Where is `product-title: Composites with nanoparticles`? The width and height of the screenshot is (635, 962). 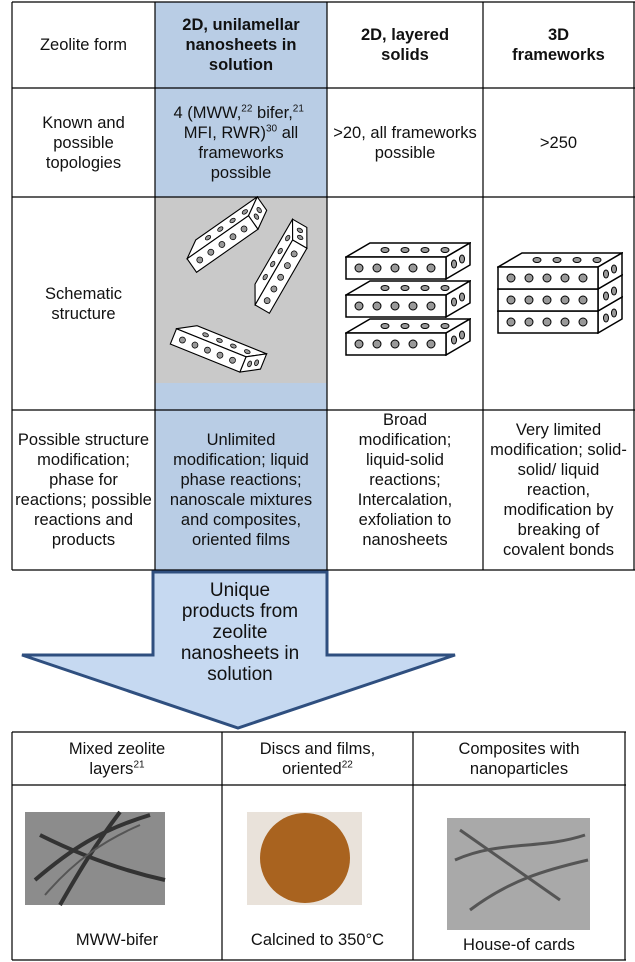 product-title: Composites with nanoparticles is located at coordinates (519, 758).